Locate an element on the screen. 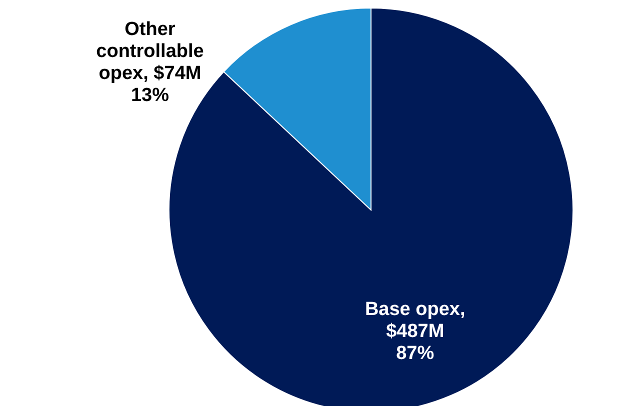 This screenshot has width=630, height=406. slice-label: Other controllable opex, $74M is located at coordinates (150, 51).